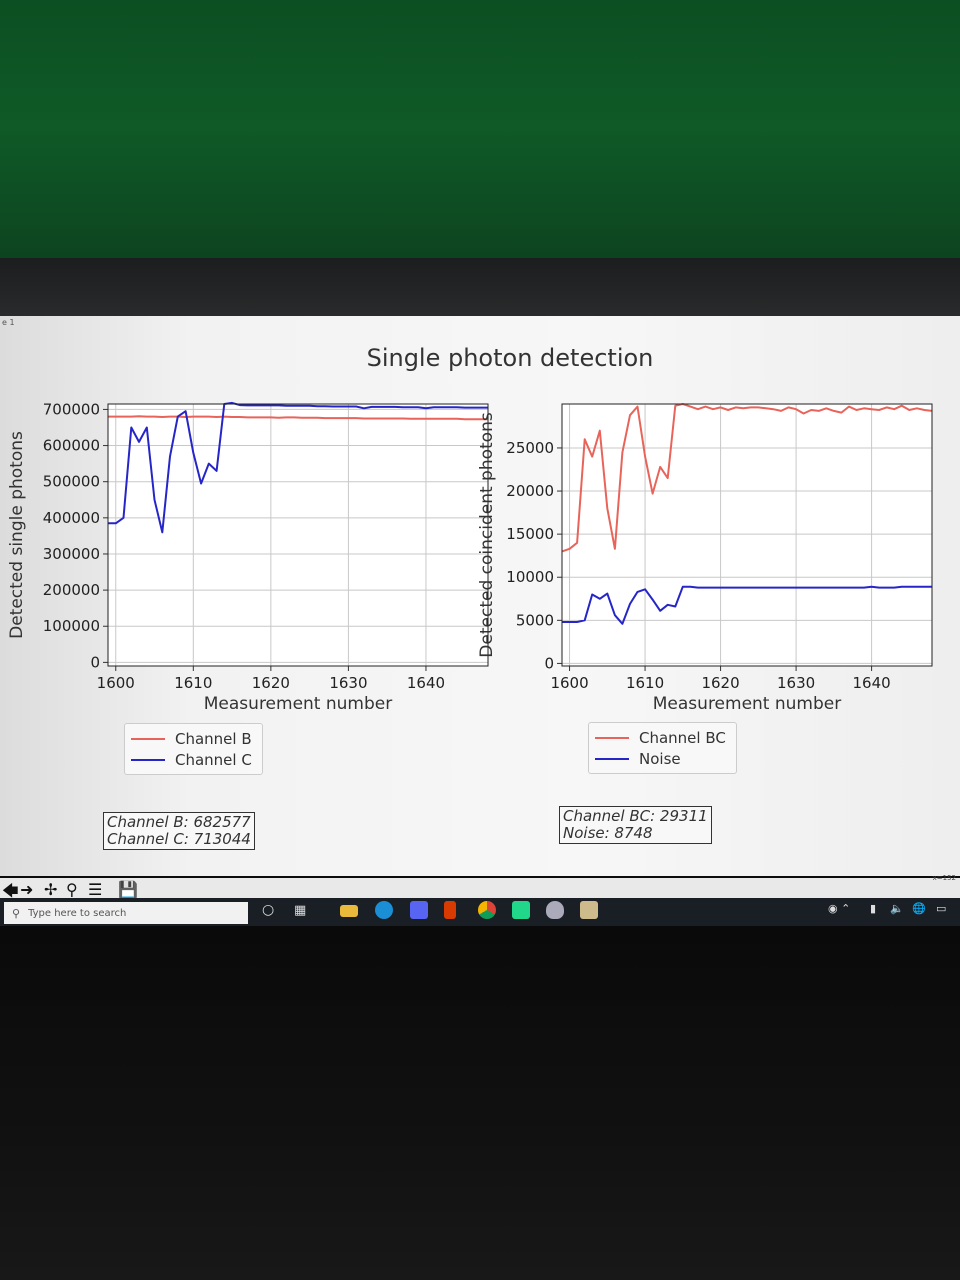  What do you see at coordinates (535, 620) in the screenshot?
I see `y-tick-label: 5000` at bounding box center [535, 620].